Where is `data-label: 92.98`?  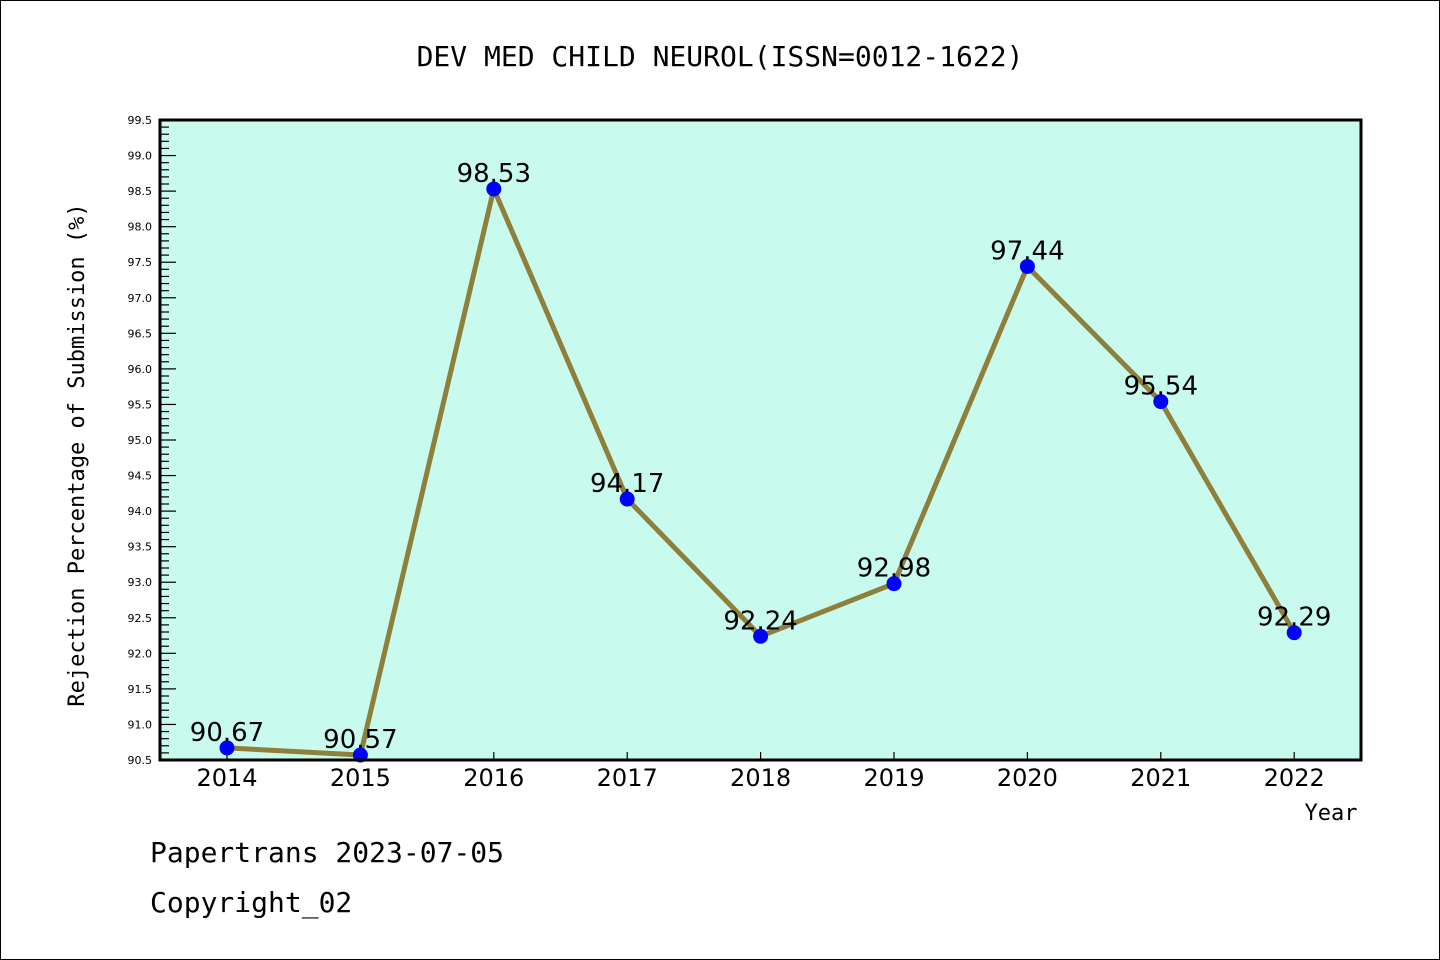 data-label: 92.98 is located at coordinates (894, 569).